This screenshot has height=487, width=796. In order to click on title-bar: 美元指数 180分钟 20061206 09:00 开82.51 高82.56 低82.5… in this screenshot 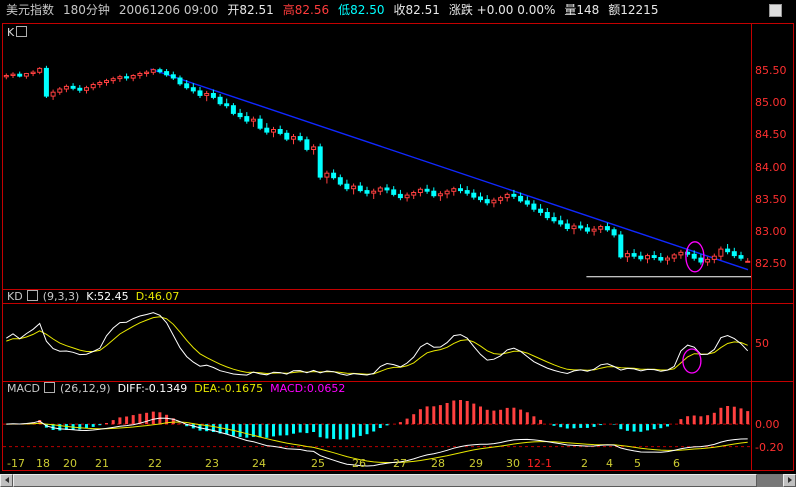, I will do `click(398, 11)`.